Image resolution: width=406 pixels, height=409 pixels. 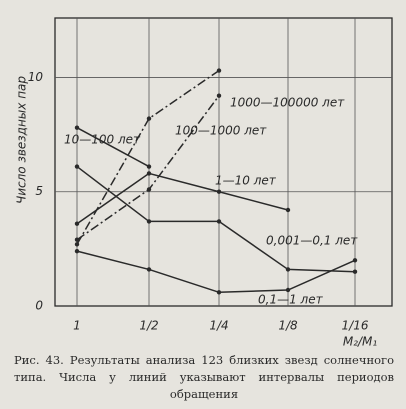 What do you see at coordinates (360, 342) in the screenshot?
I see `x-axis-label: M₂/M₁` at bounding box center [360, 342].